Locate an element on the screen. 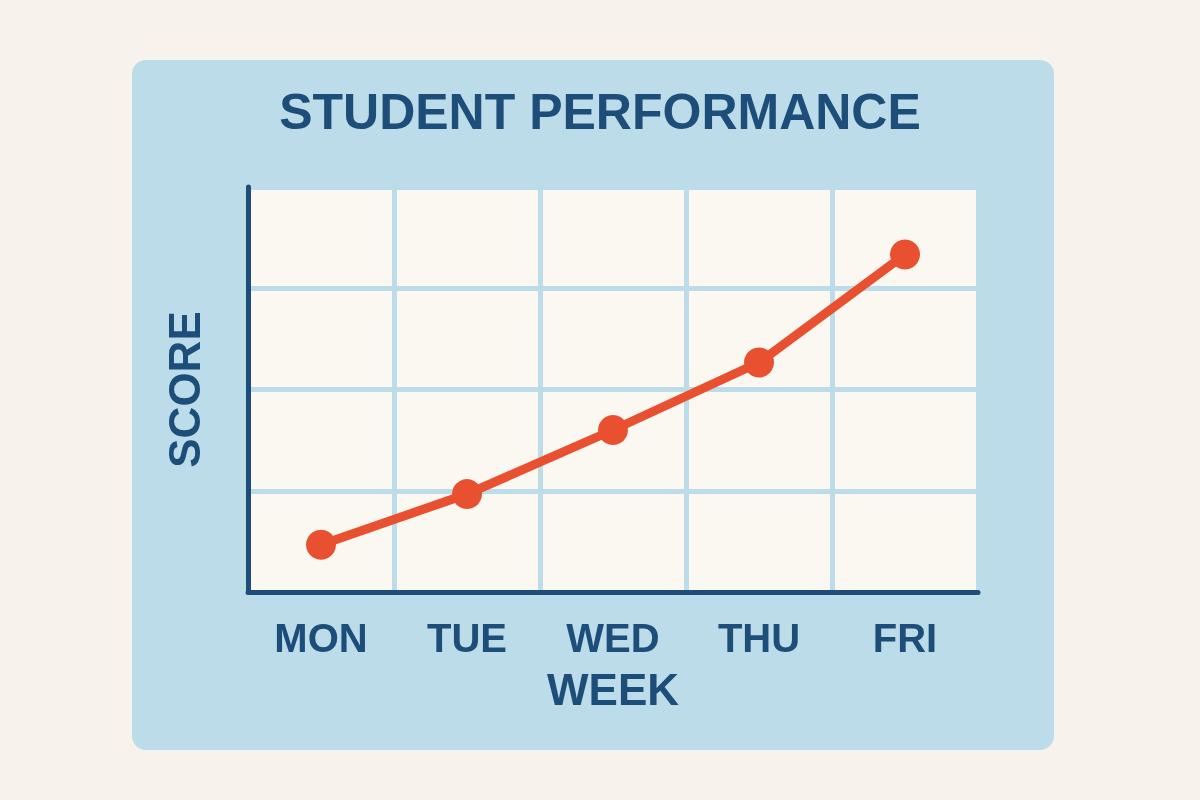 This screenshot has width=1200, height=800. x-axis-title: WEEK is located at coordinates (613, 689).